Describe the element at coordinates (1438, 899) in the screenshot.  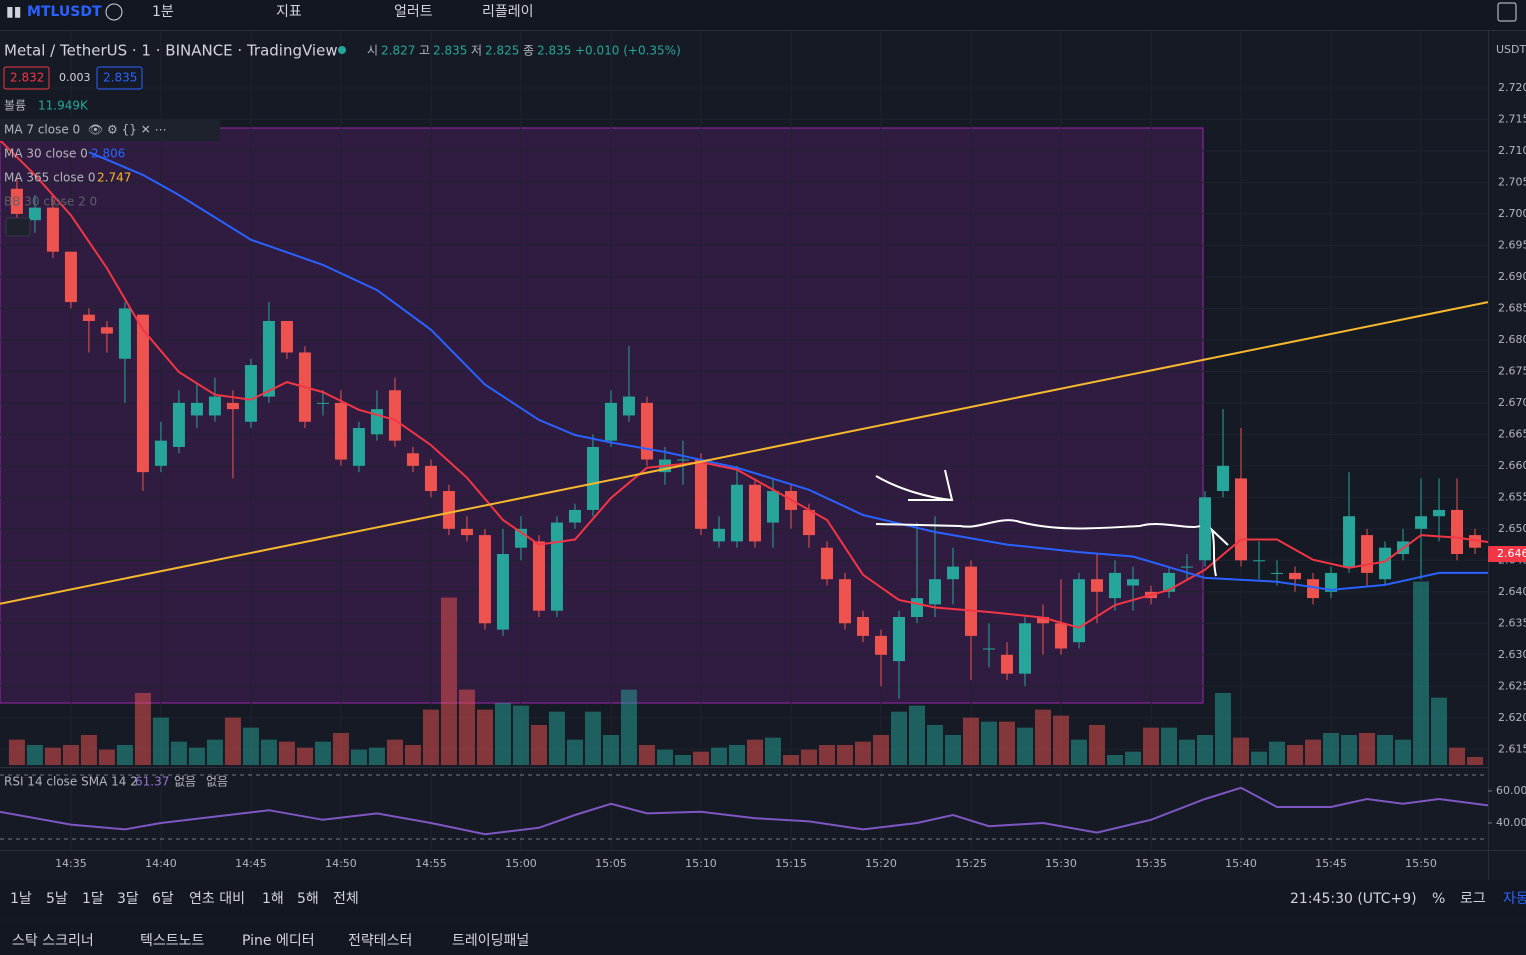
I see `scale-button: %` at that location.